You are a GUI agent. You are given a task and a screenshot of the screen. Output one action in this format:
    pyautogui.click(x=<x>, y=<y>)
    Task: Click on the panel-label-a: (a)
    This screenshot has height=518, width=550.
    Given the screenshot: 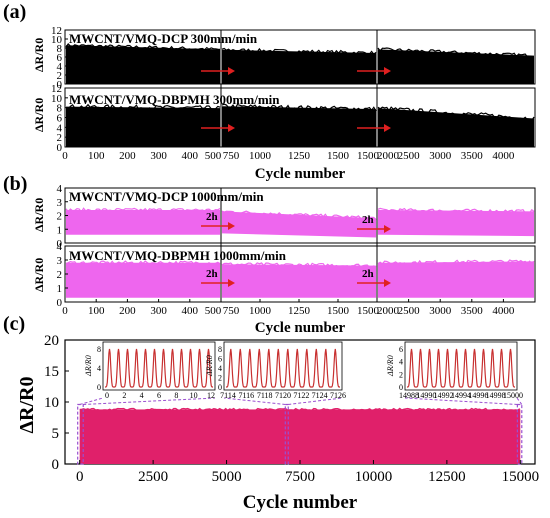 What is the action you would take?
    pyautogui.click(x=14, y=12)
    